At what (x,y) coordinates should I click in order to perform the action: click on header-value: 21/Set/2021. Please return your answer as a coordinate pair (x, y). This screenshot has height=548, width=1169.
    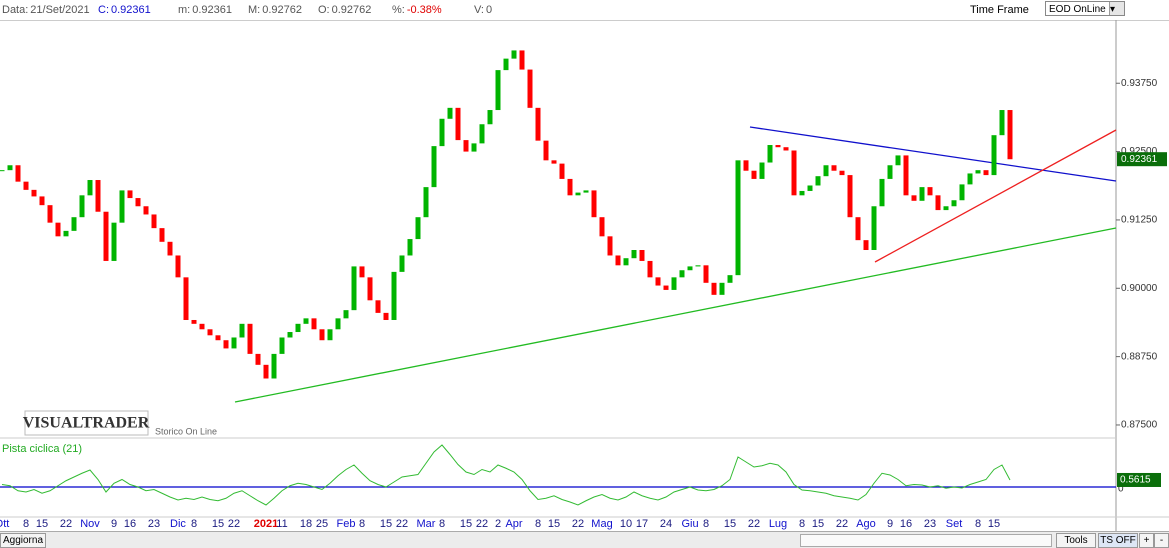
    Looking at the image, I should click on (60, 10).